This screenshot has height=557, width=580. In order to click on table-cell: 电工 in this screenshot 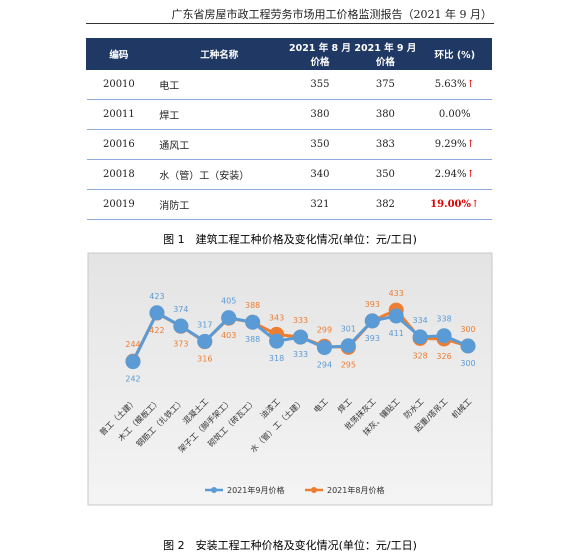, I will do `click(219, 84)`.